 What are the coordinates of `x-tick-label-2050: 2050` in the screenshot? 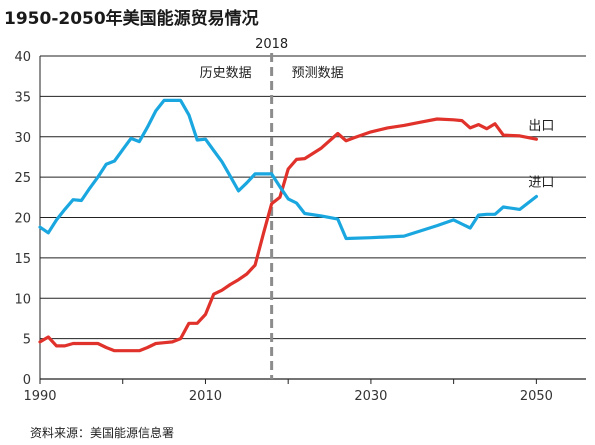 It's located at (536, 396).